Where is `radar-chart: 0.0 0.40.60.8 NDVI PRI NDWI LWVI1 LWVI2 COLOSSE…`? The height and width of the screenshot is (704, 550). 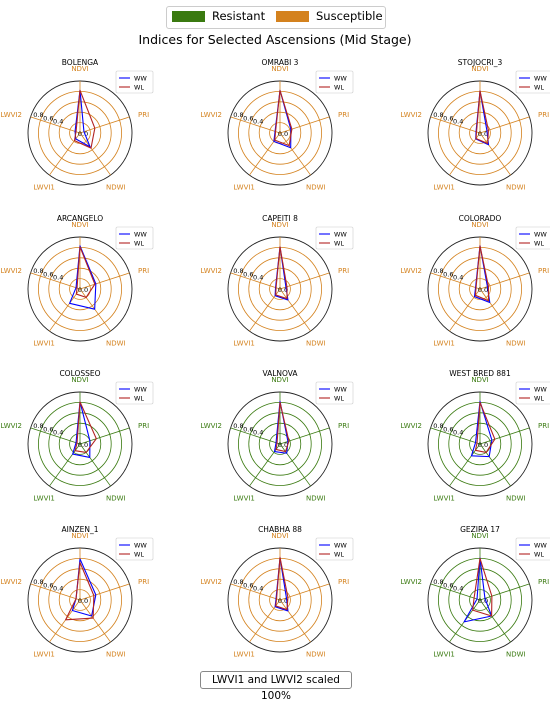 radar-chart: 0.0 0.40.60.8 NDVI PRI NDWI LWVI1 LWVI2 COLOSSE… is located at coordinates (77, 435).